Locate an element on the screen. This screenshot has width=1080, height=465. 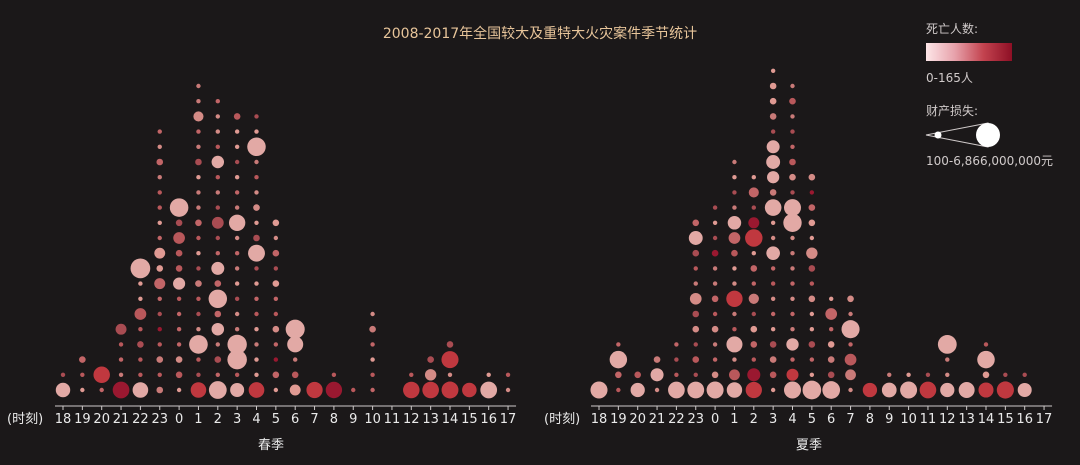
hour-tick-label: 13 is located at coordinates (430, 419).